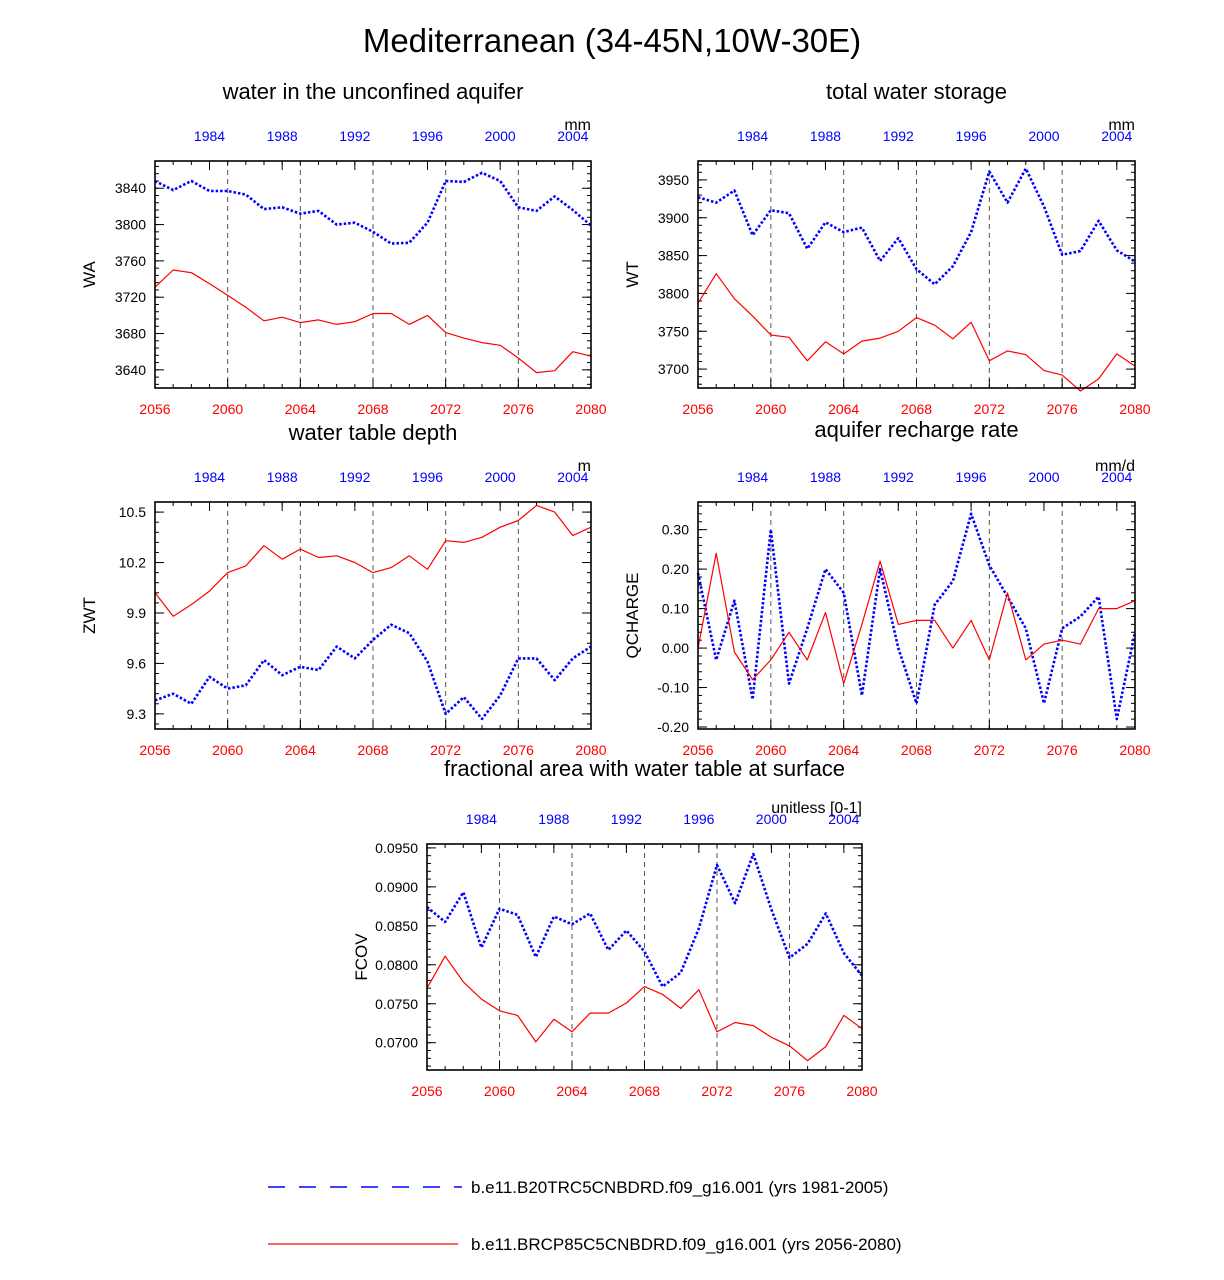 This screenshot has height=1280, width=1224. What do you see at coordinates (612, 40) in the screenshot?
I see `figure-title: Mediterranean (34-45N,10W-30E)` at bounding box center [612, 40].